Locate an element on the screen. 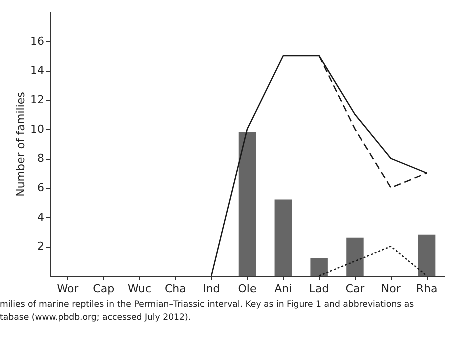 Image resolution: width=454 pixels, height=341 pixels. y-tick-label: 6 is located at coordinates (41, 188).